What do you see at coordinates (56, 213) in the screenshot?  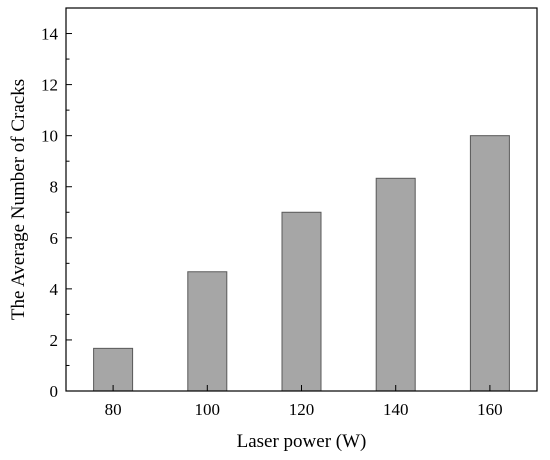 I see `y-axis-ticks: 0 2 4 6 8 10 12 14` at bounding box center [56, 213].